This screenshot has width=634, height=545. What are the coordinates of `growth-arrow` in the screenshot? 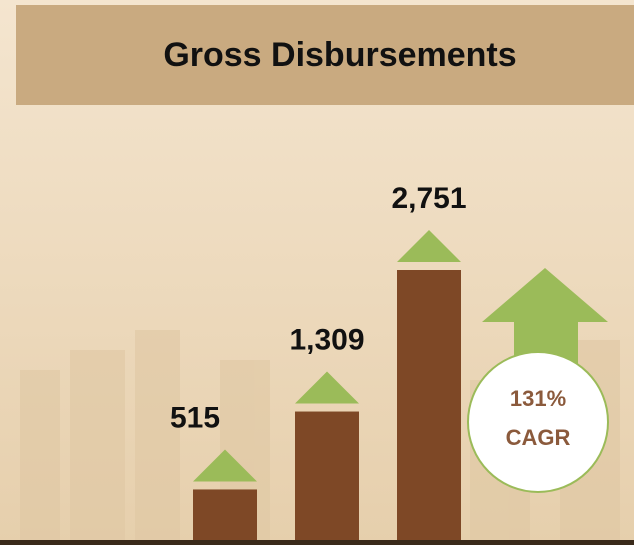 It's located at (545, 319).